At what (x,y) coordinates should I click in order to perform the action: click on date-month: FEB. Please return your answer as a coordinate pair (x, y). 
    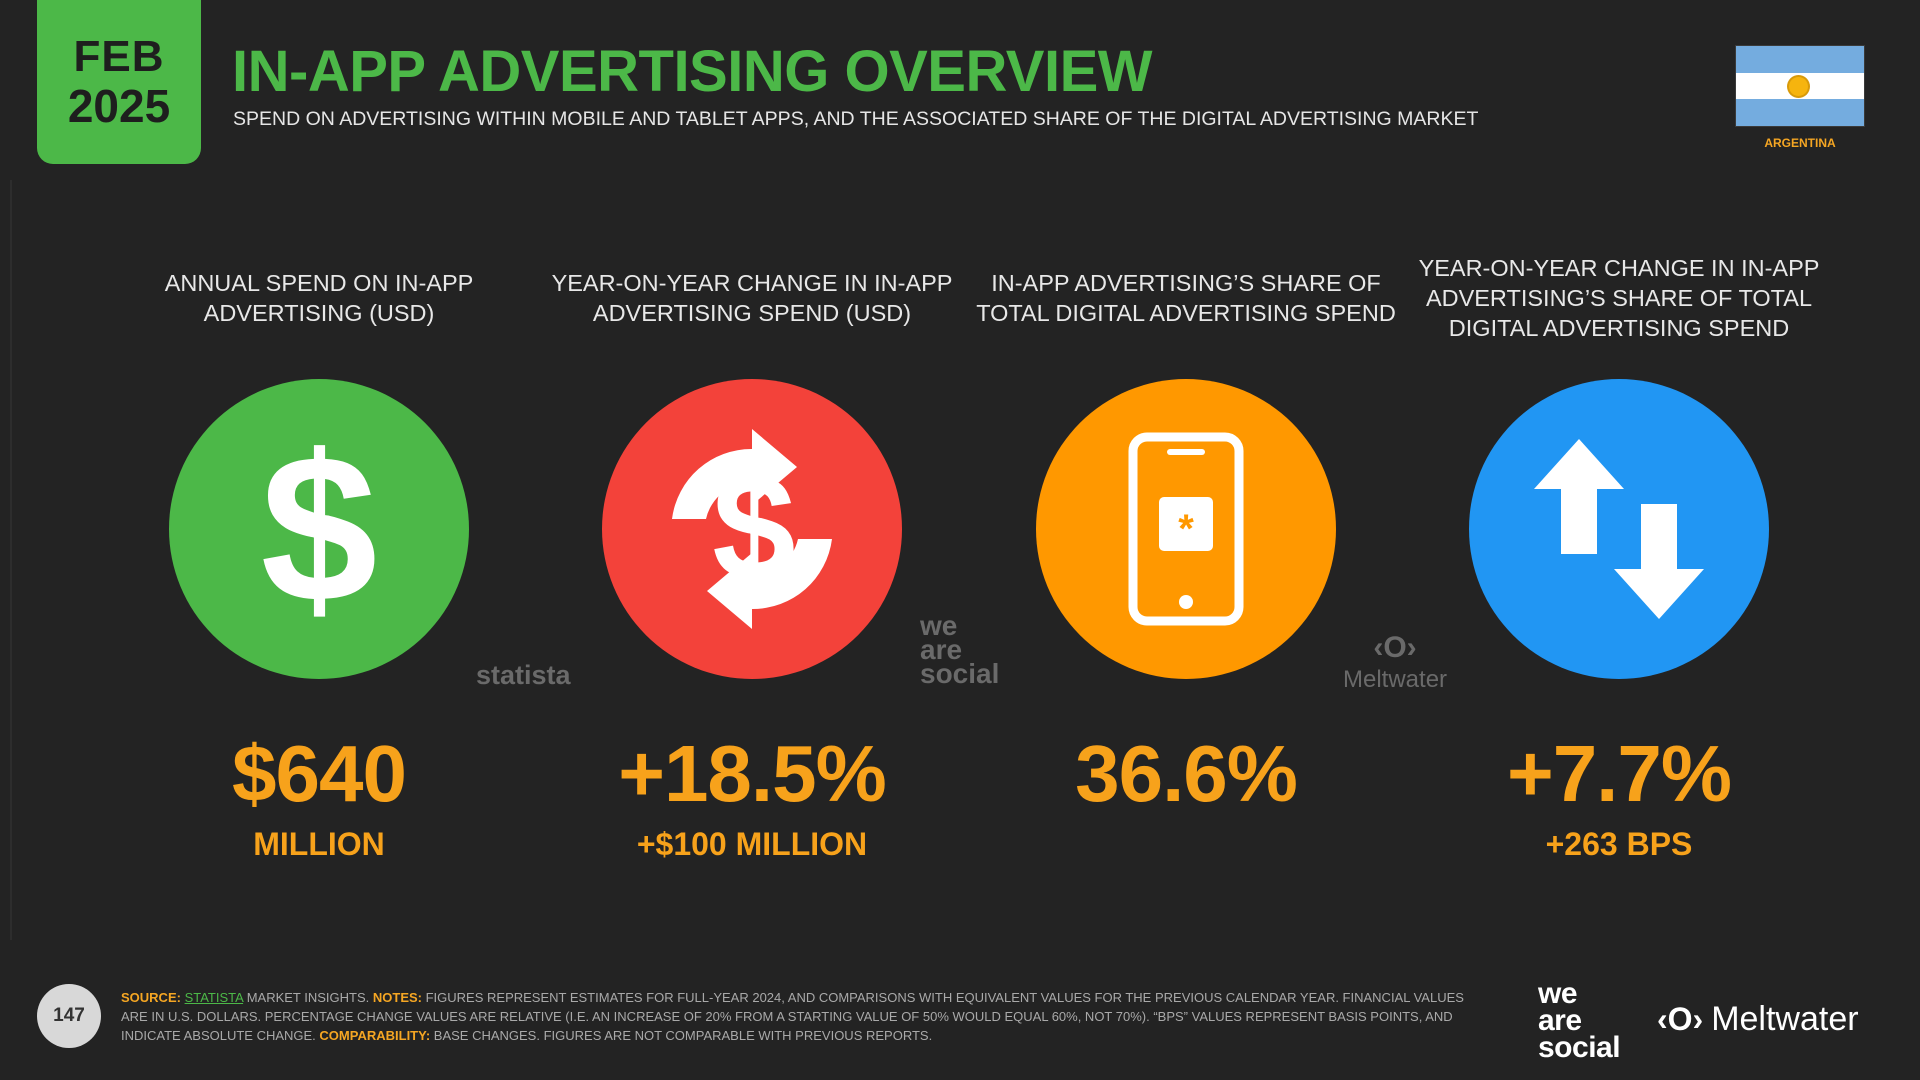
    Looking at the image, I should click on (119, 56).